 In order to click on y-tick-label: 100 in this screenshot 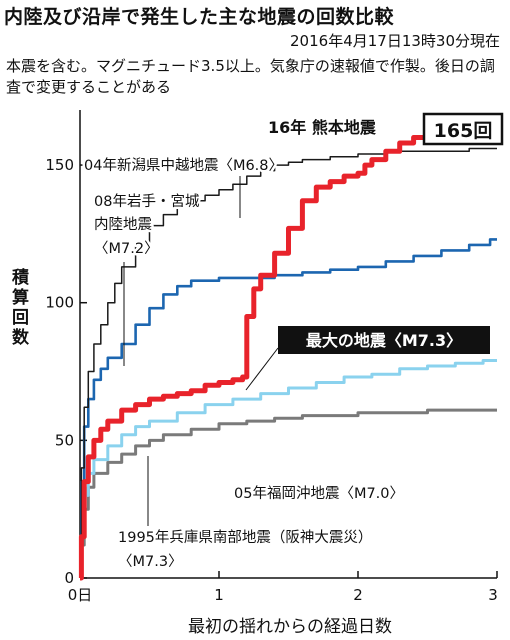, I will do `click(59, 303)`.